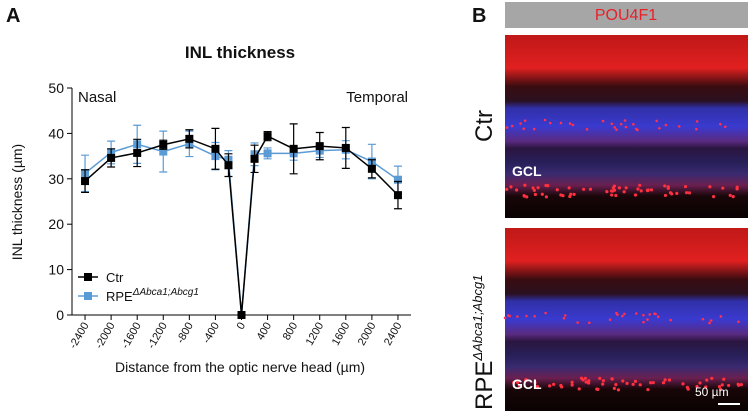 This screenshot has width=748, height=411. I want to click on chart-title: INL thickness, so click(240, 52).